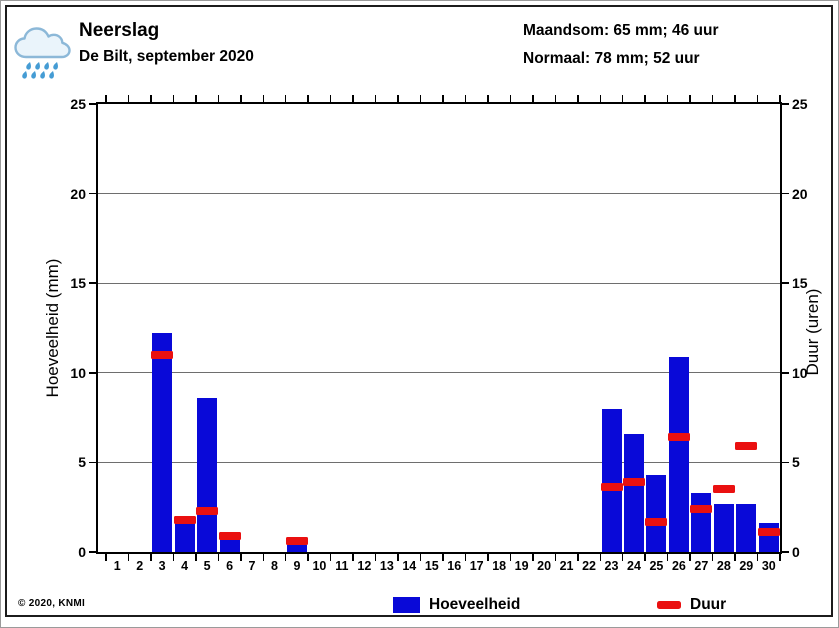  What do you see at coordinates (342, 566) in the screenshot?
I see `x-axis-day-label-11: 11` at bounding box center [342, 566].